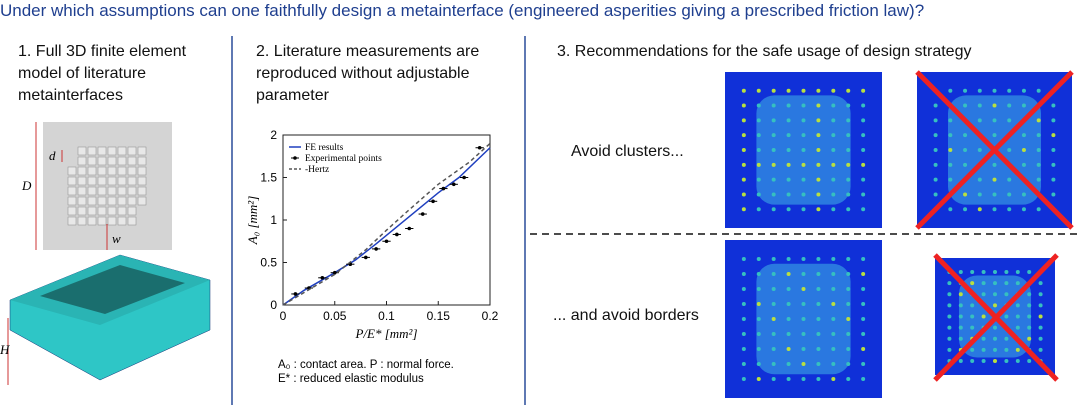 The height and width of the screenshot is (407, 1080). I want to click on y-tick-label: 1, so click(273, 220).